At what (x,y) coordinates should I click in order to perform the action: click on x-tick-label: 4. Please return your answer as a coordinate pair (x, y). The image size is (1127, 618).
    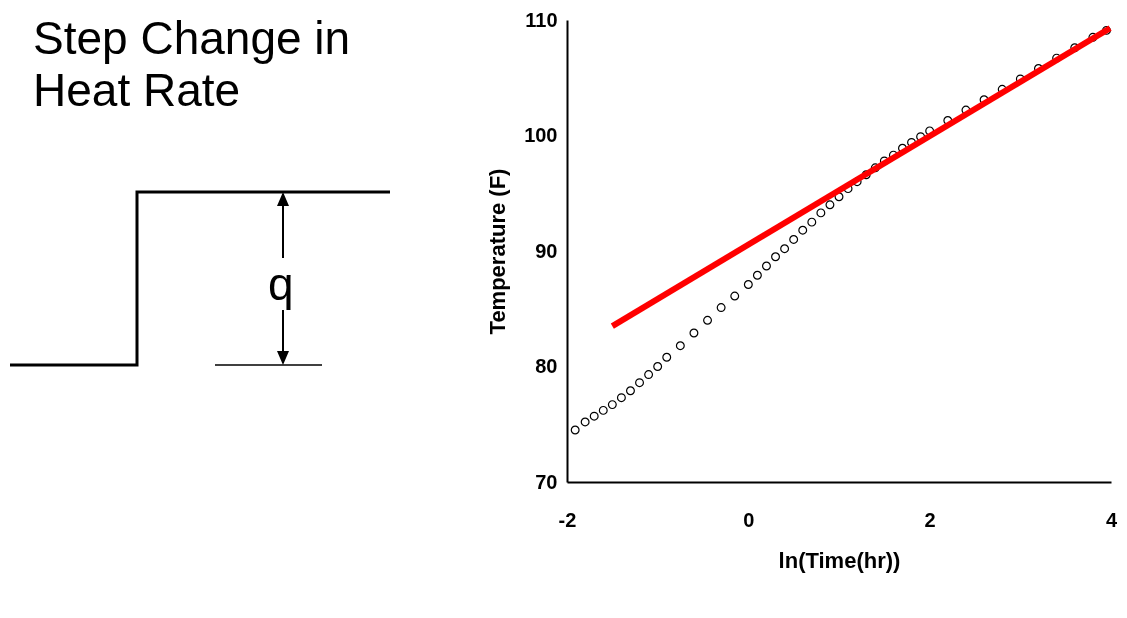
    Looking at the image, I should click on (1111, 519).